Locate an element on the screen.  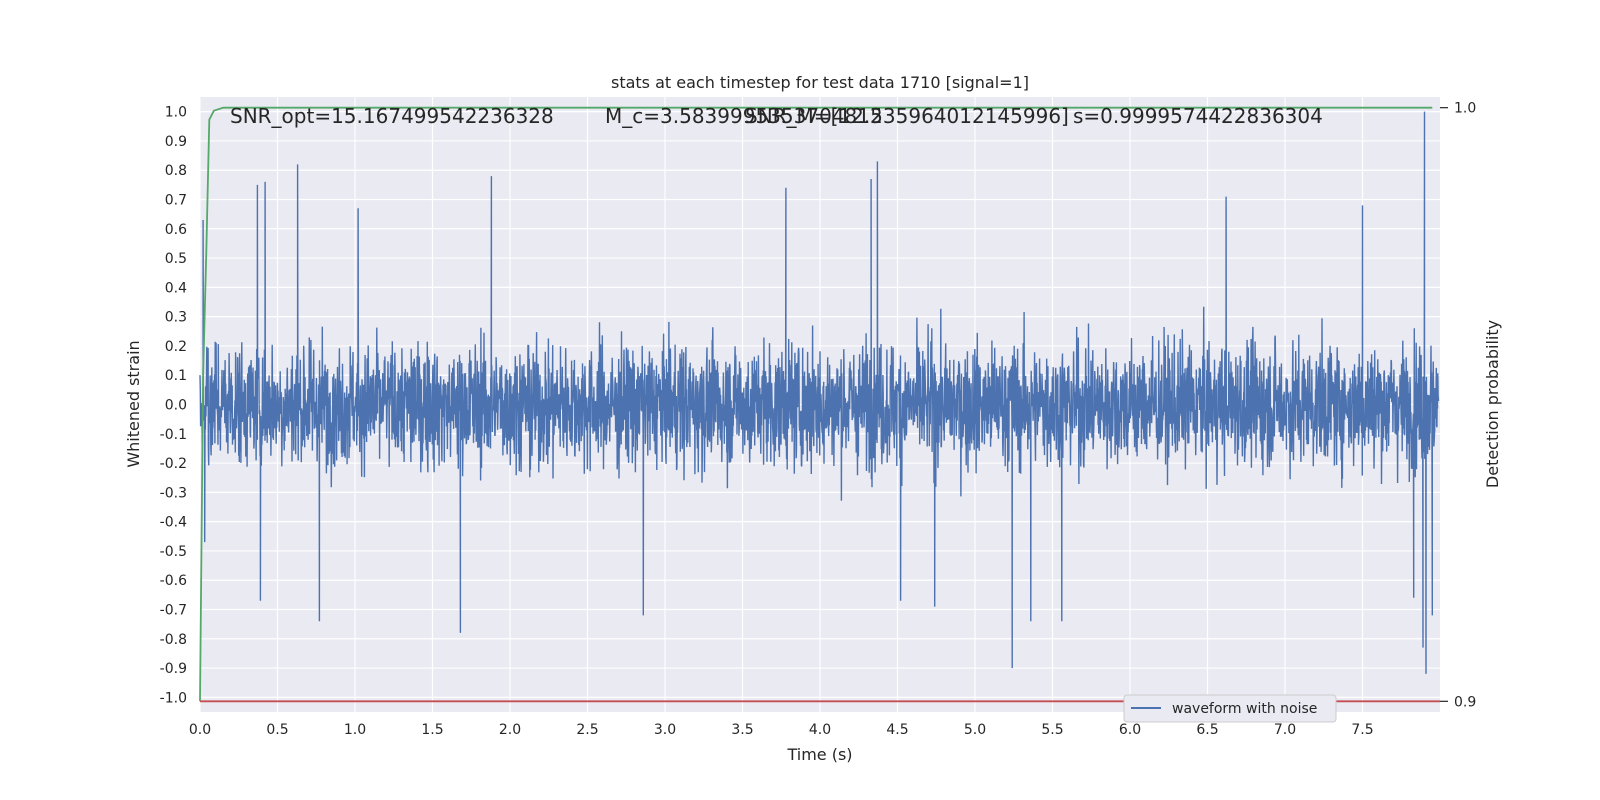
x-tick-label: 1.0 is located at coordinates (355, 730).